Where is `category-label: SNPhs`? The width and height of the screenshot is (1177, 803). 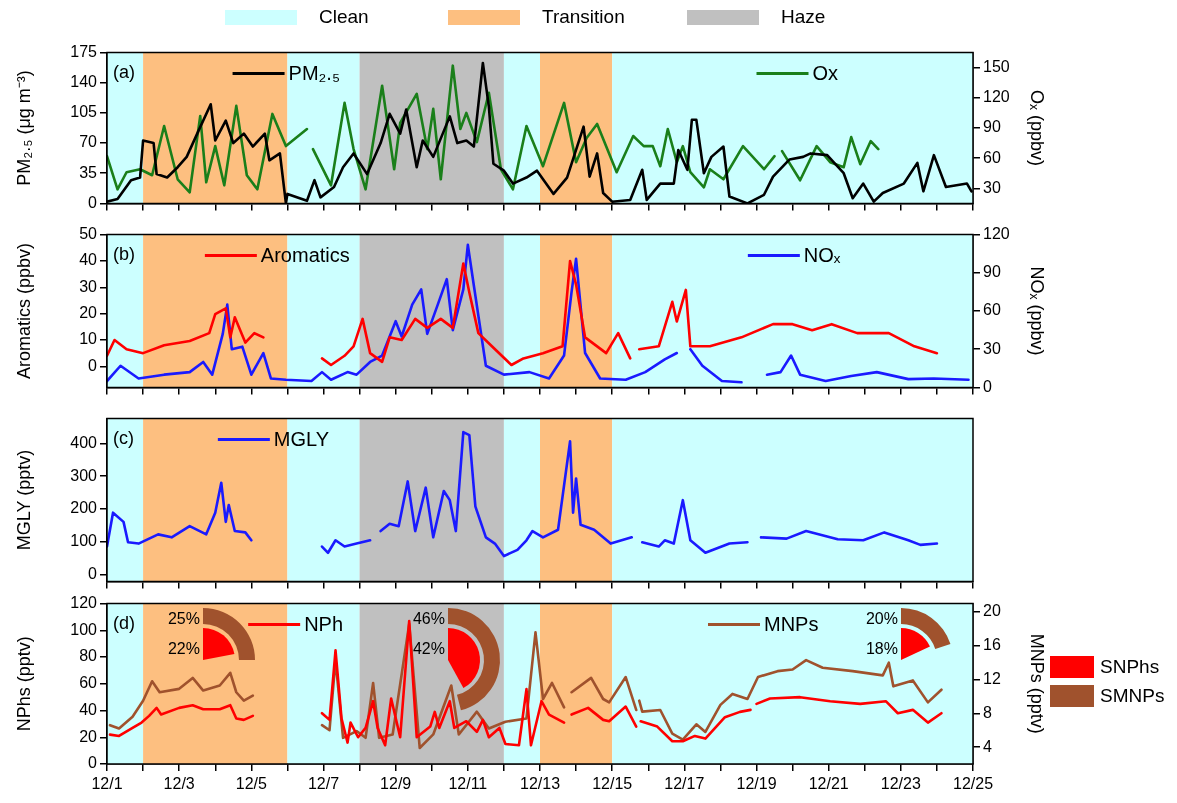
category-label: SNPhs is located at coordinates (1130, 666).